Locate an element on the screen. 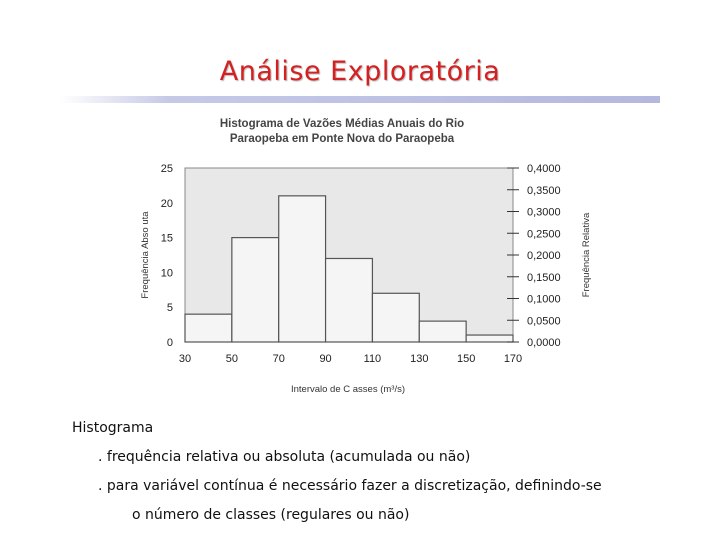 The image size is (720, 540). y-tick-label: 20 is located at coordinates (167, 204).